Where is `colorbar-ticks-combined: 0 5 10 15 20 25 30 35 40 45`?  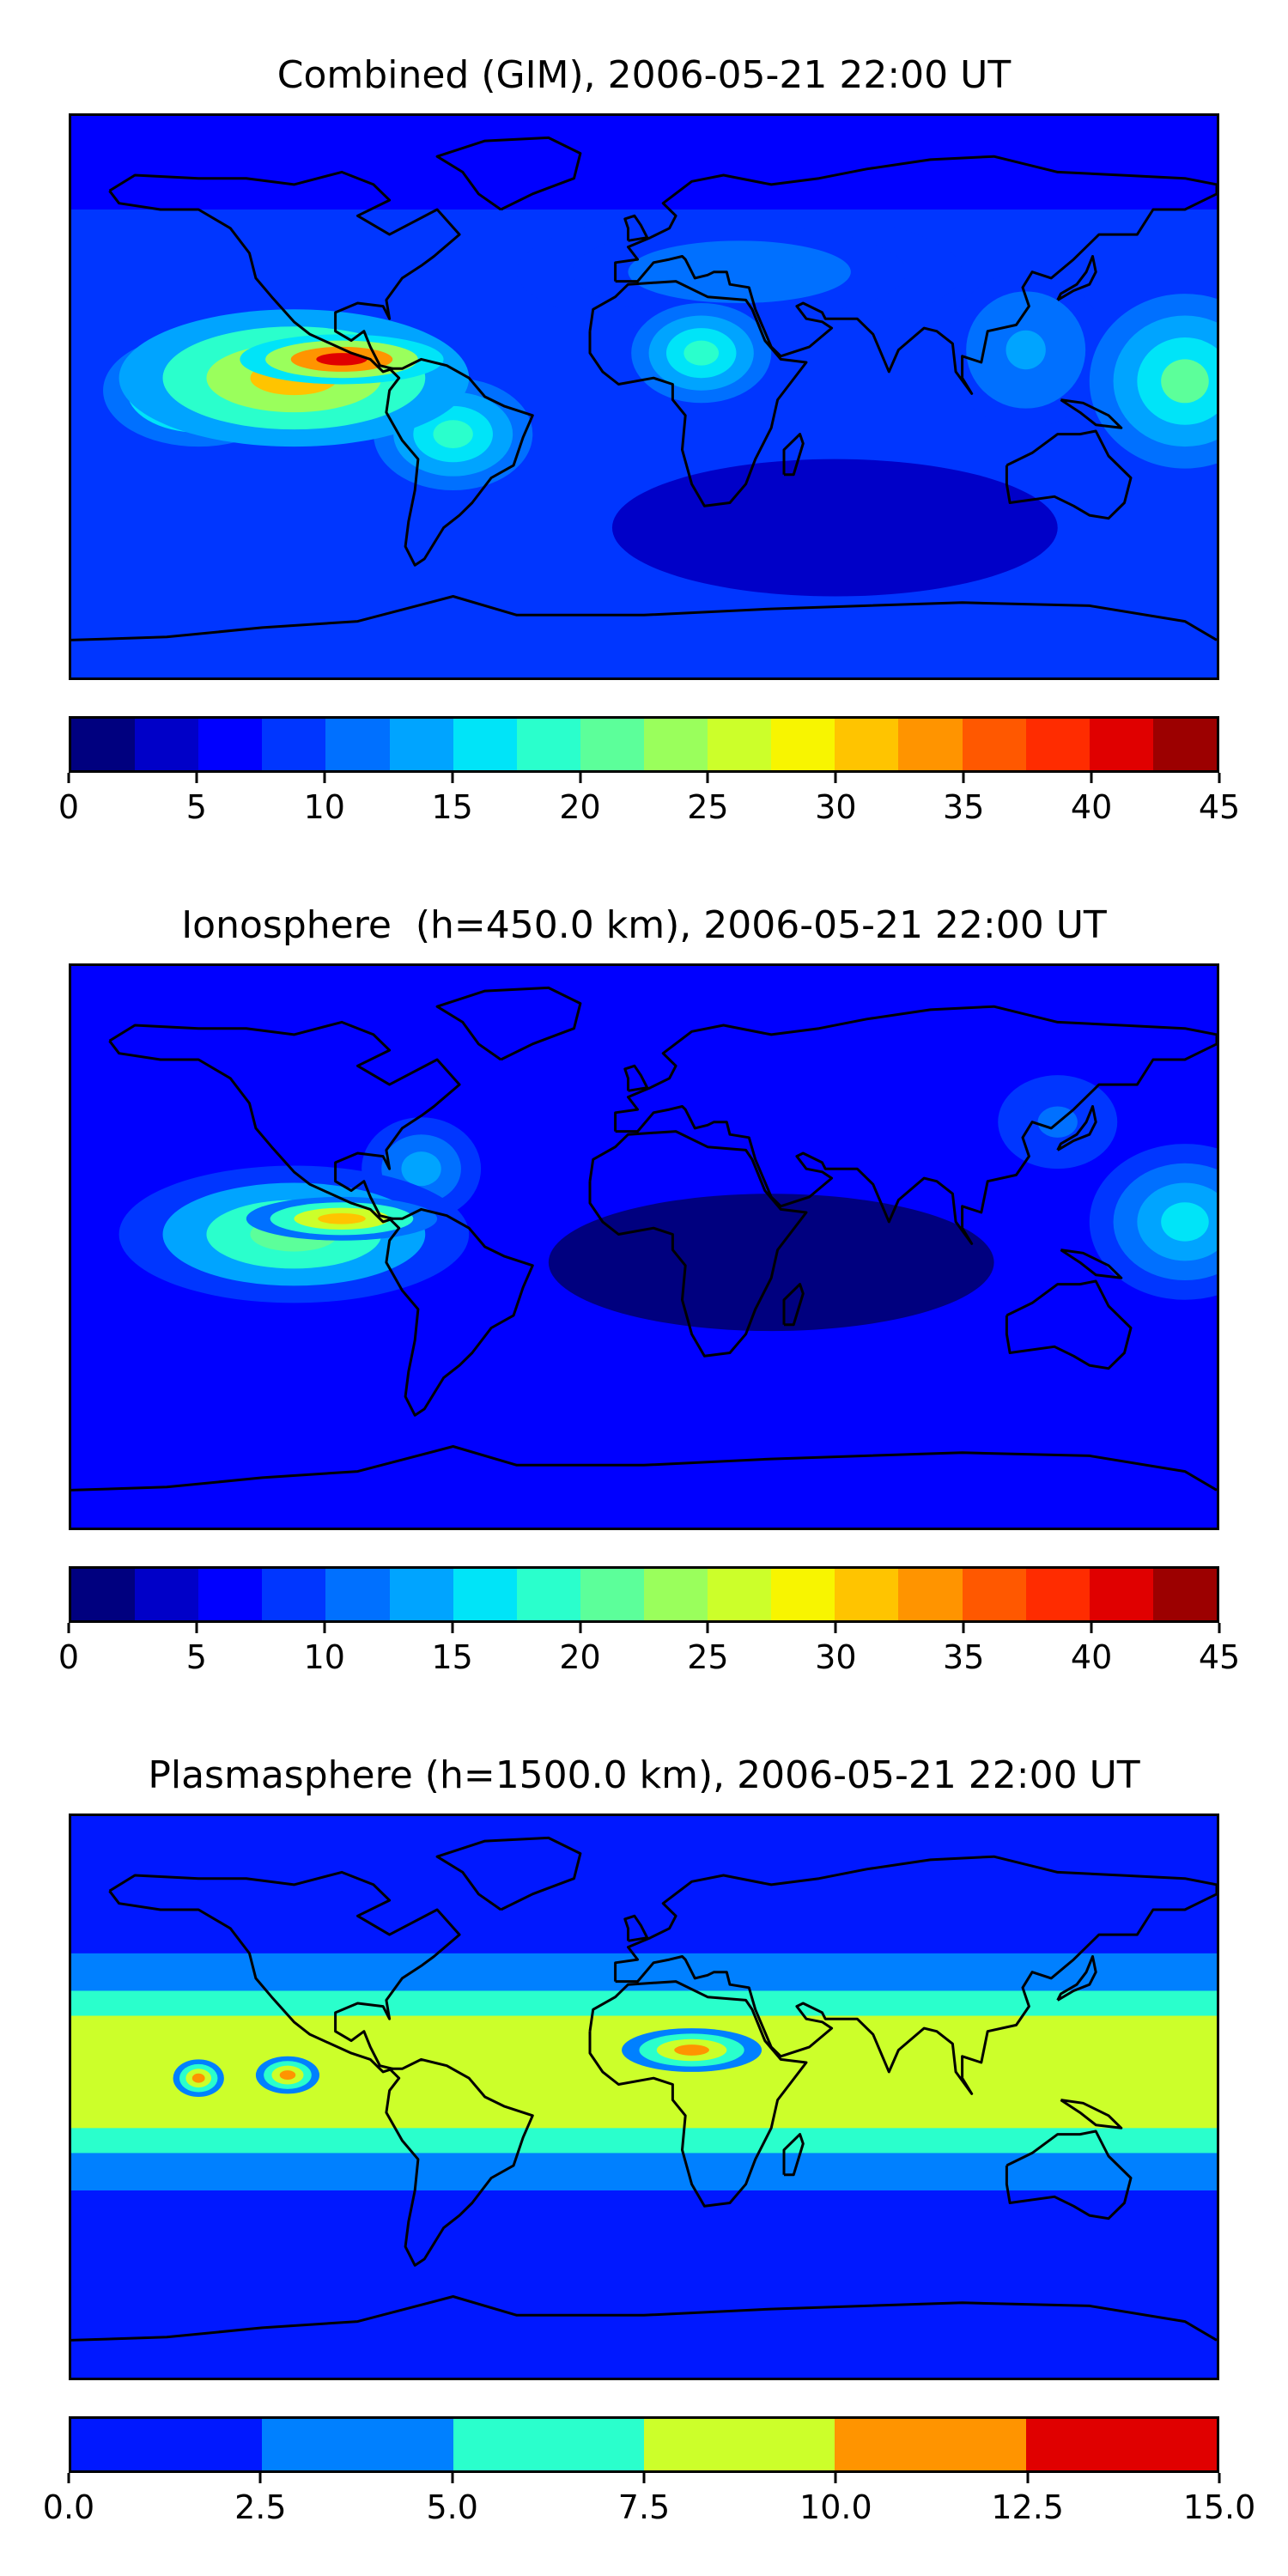
colorbar-ticks-combined: 0 5 10 15 20 25 30 35 40 45 is located at coordinates (649, 799).